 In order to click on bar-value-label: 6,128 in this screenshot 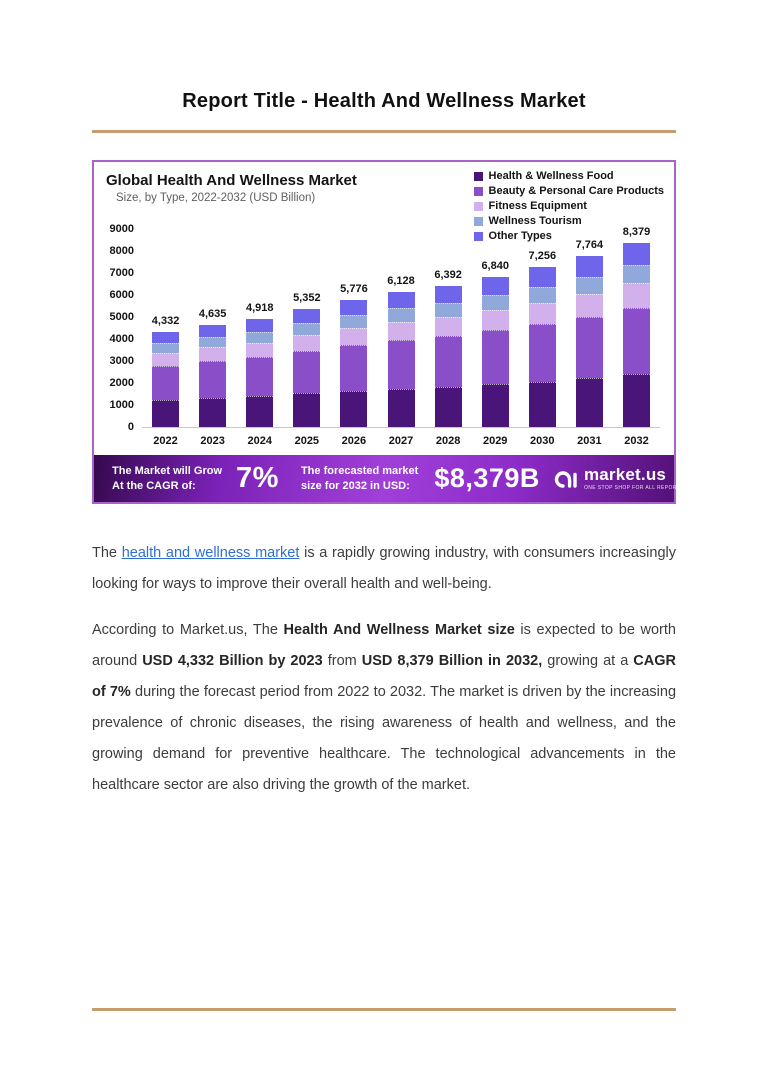, I will do `click(401, 281)`.